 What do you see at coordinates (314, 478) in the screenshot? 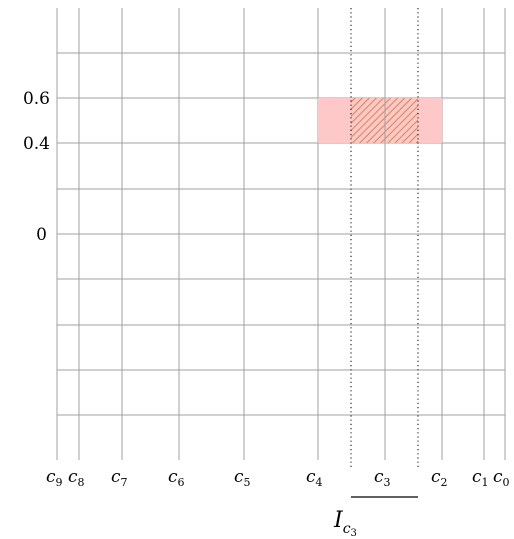
I see `column-label-c4: c4` at bounding box center [314, 478].